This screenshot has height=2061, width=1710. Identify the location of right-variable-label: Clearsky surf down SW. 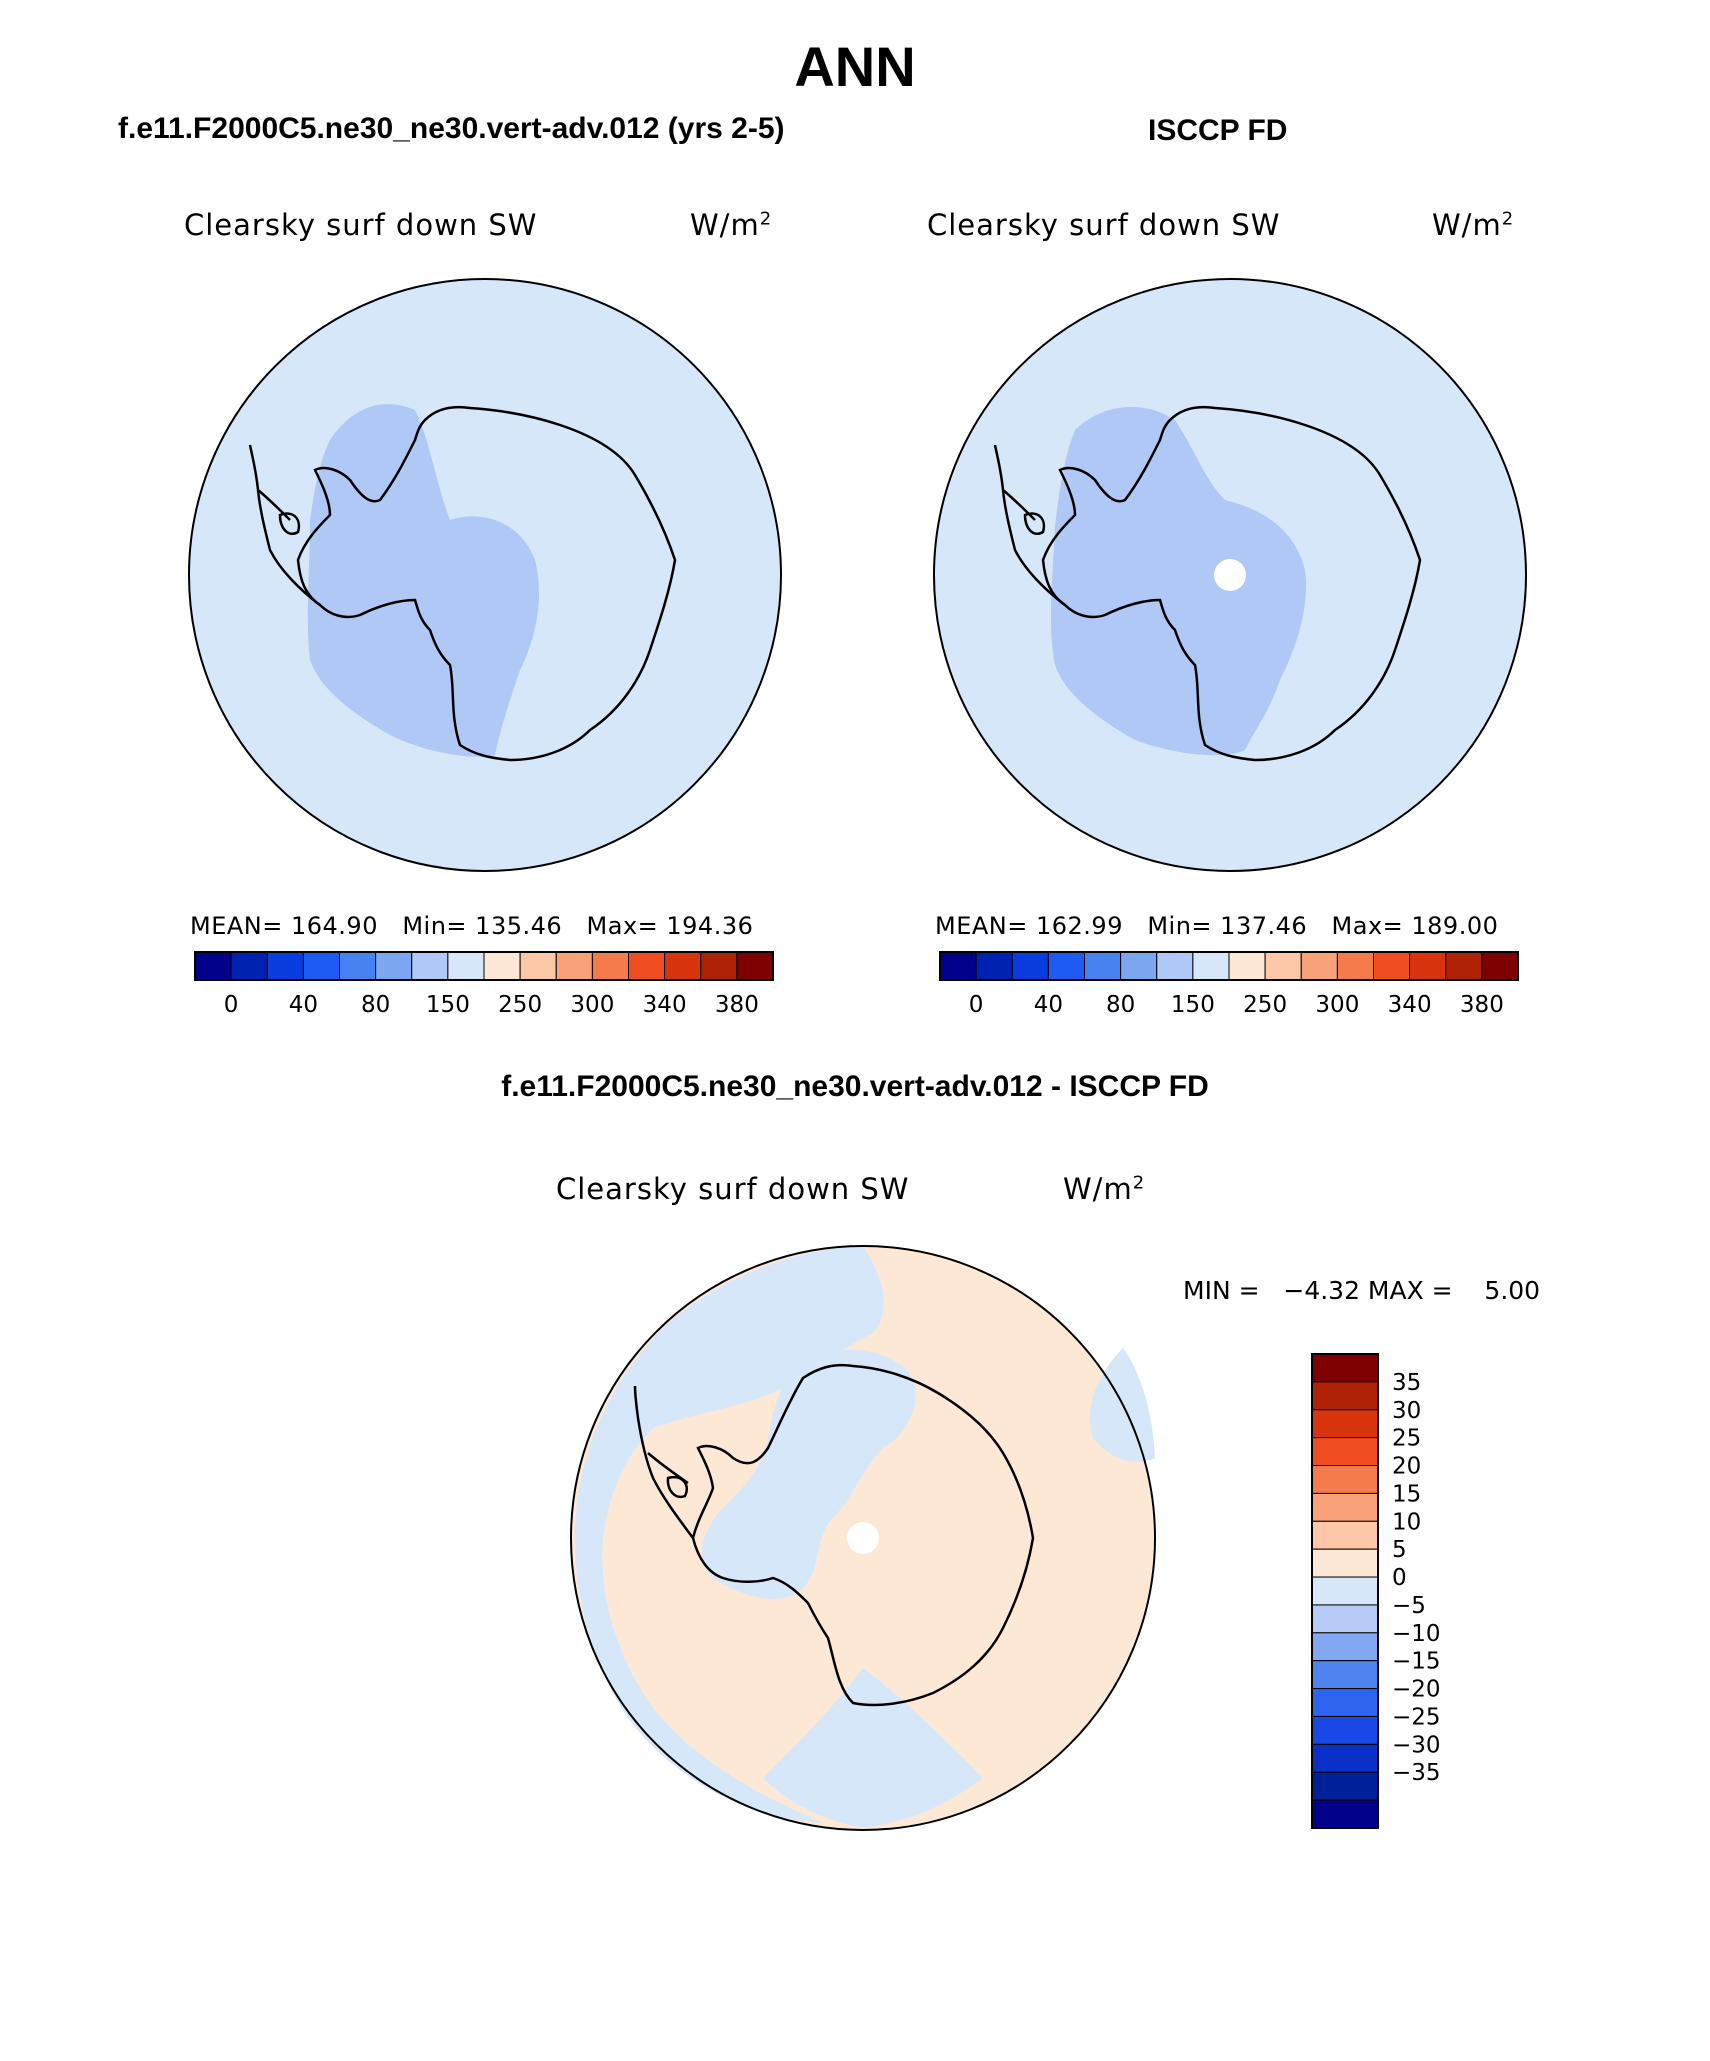
(1104, 225).